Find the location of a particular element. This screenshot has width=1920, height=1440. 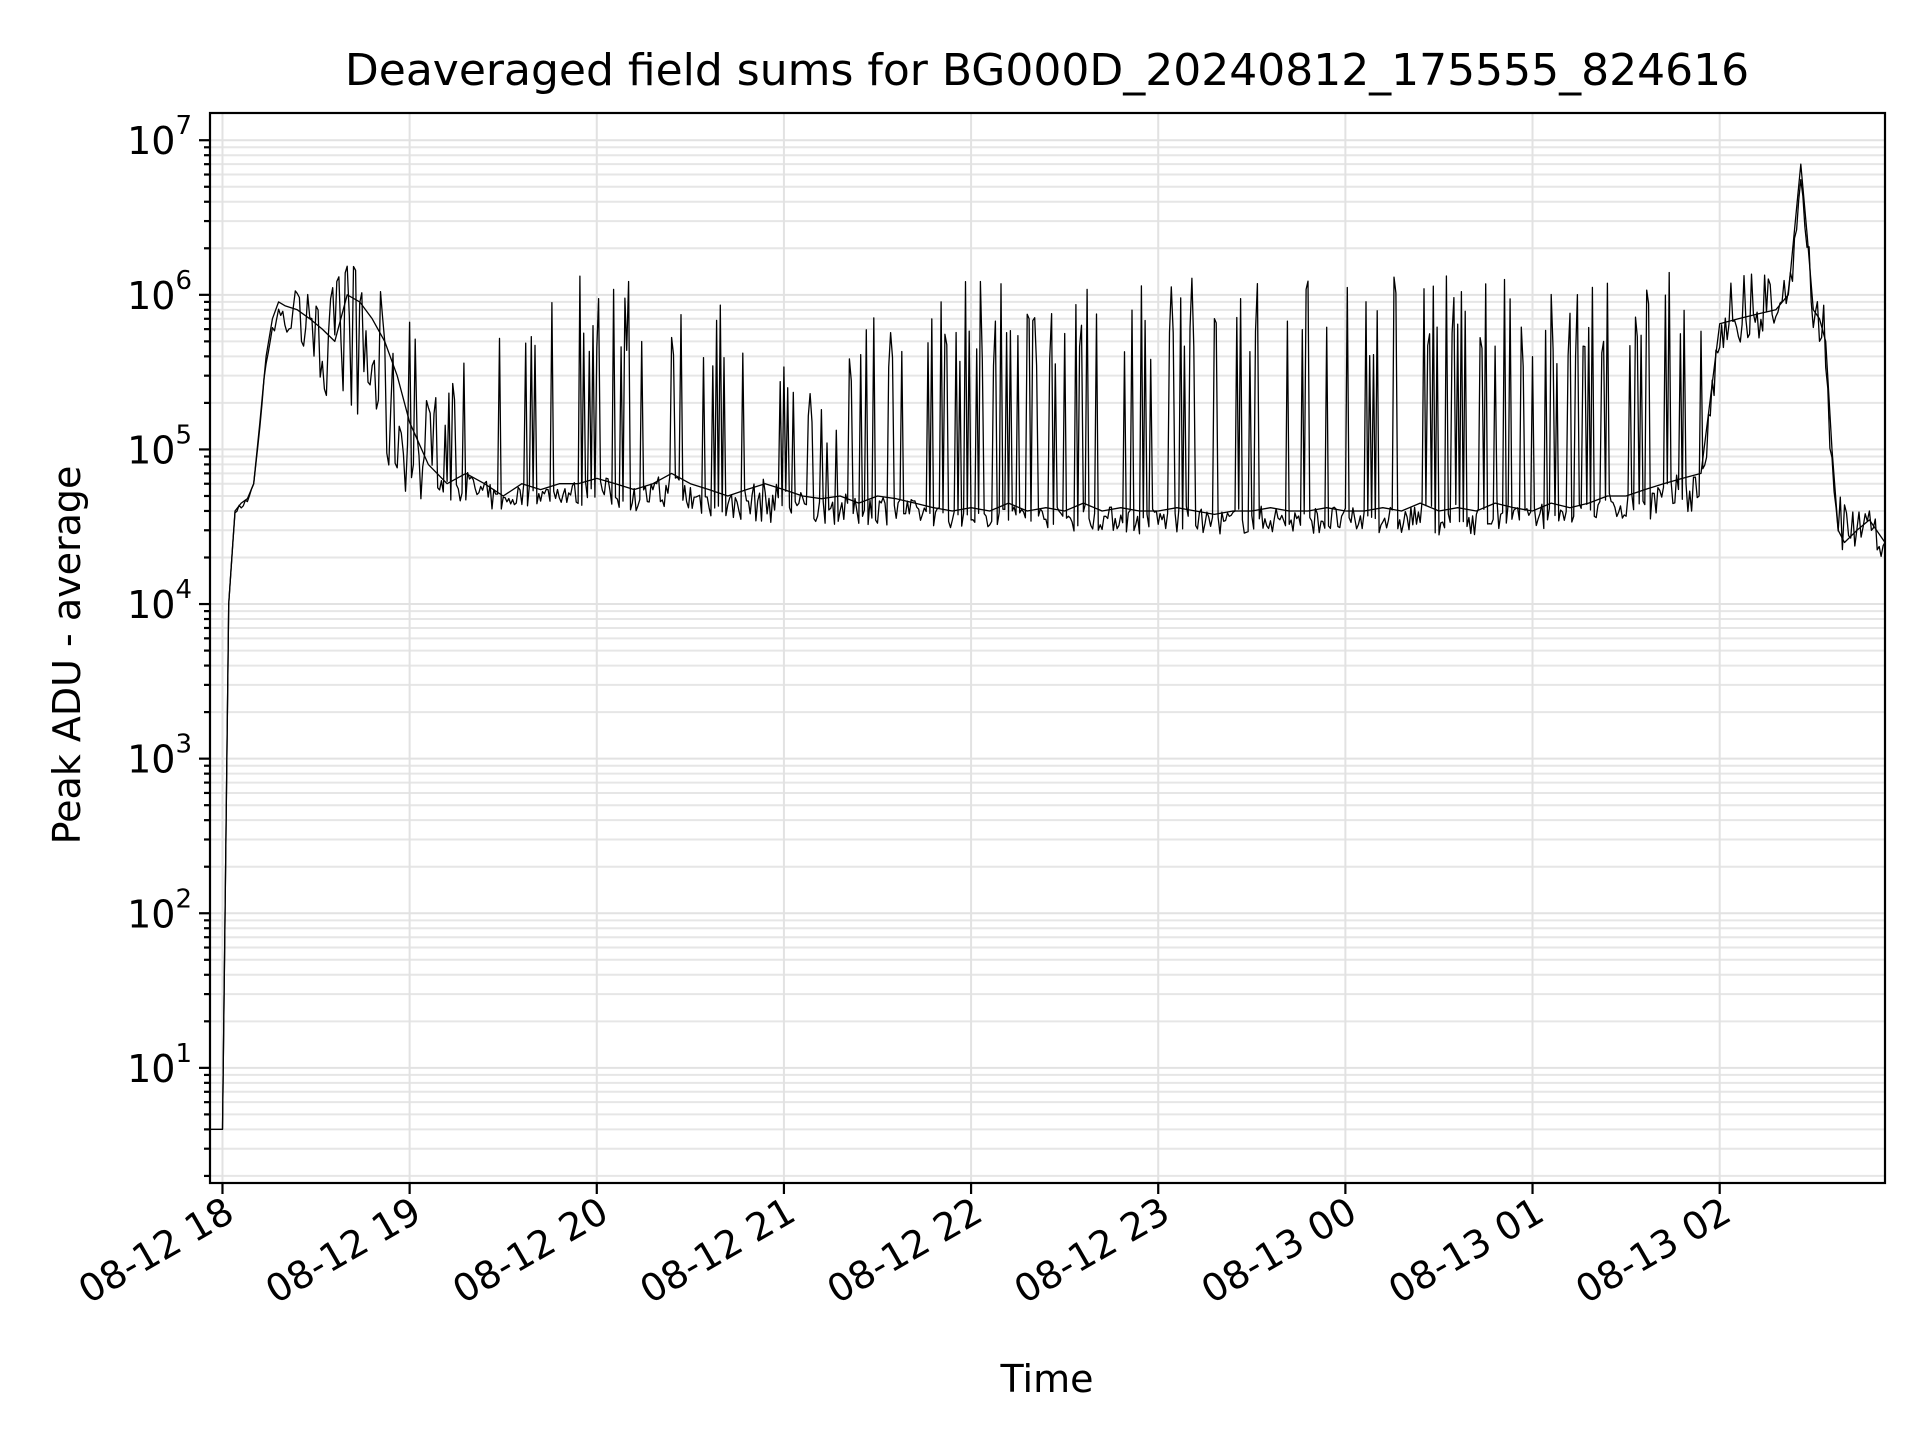

x-tick-label: 08-12 23 is located at coordinates (1092, 1251).